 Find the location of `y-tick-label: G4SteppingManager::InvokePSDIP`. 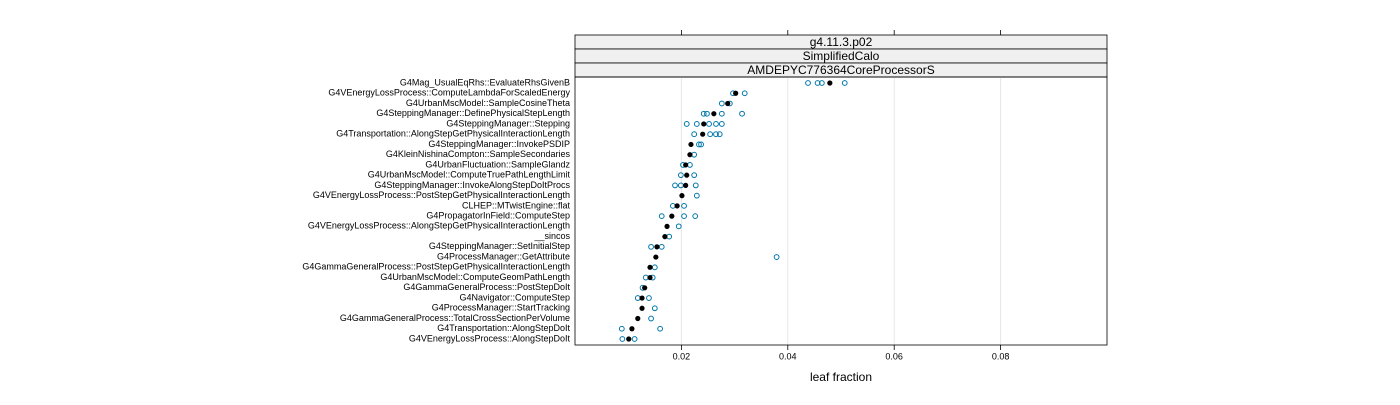

y-tick-label: G4SteppingManager::InvokePSDIP is located at coordinates (499, 144).